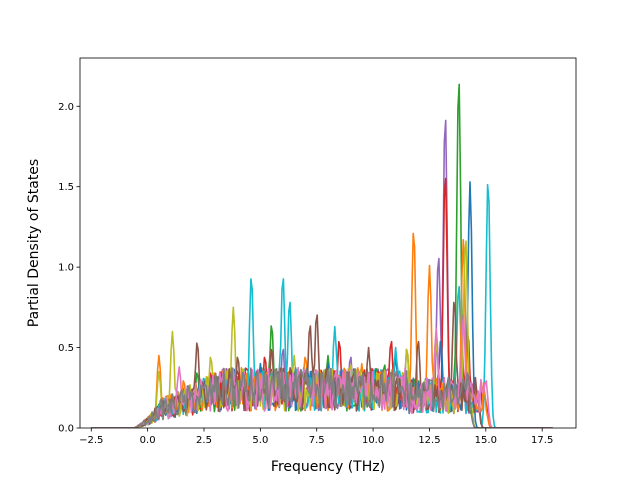 The width and height of the screenshot is (640, 480). Describe the element at coordinates (66, 268) in the screenshot. I see `y-tick-label: 1.0` at that location.